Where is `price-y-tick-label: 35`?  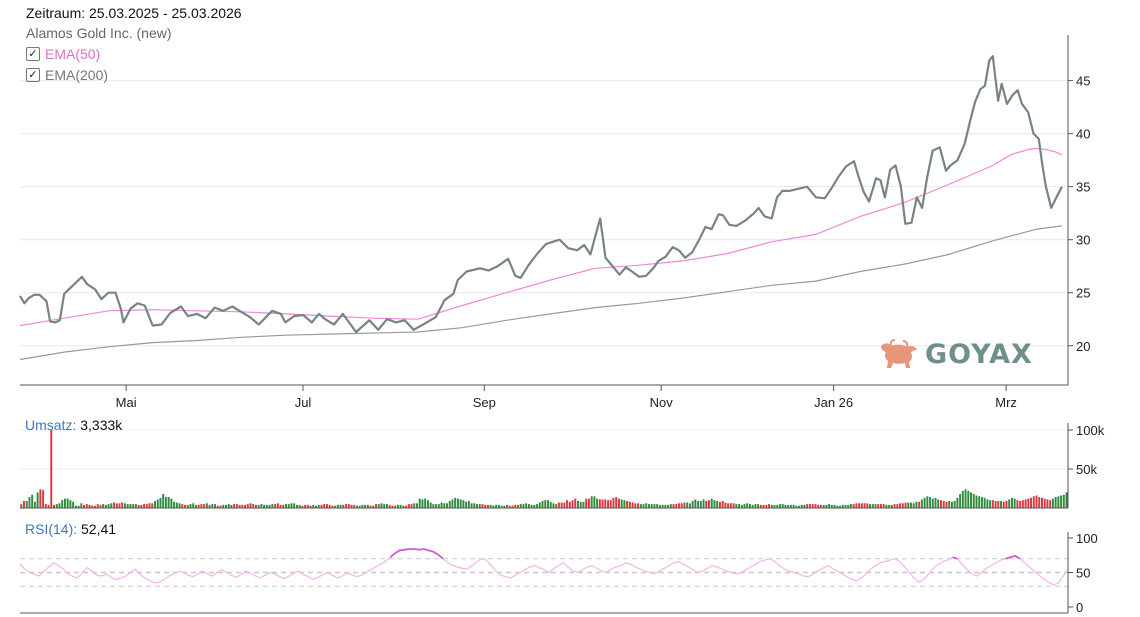 price-y-tick-label: 35 is located at coordinates (1083, 187).